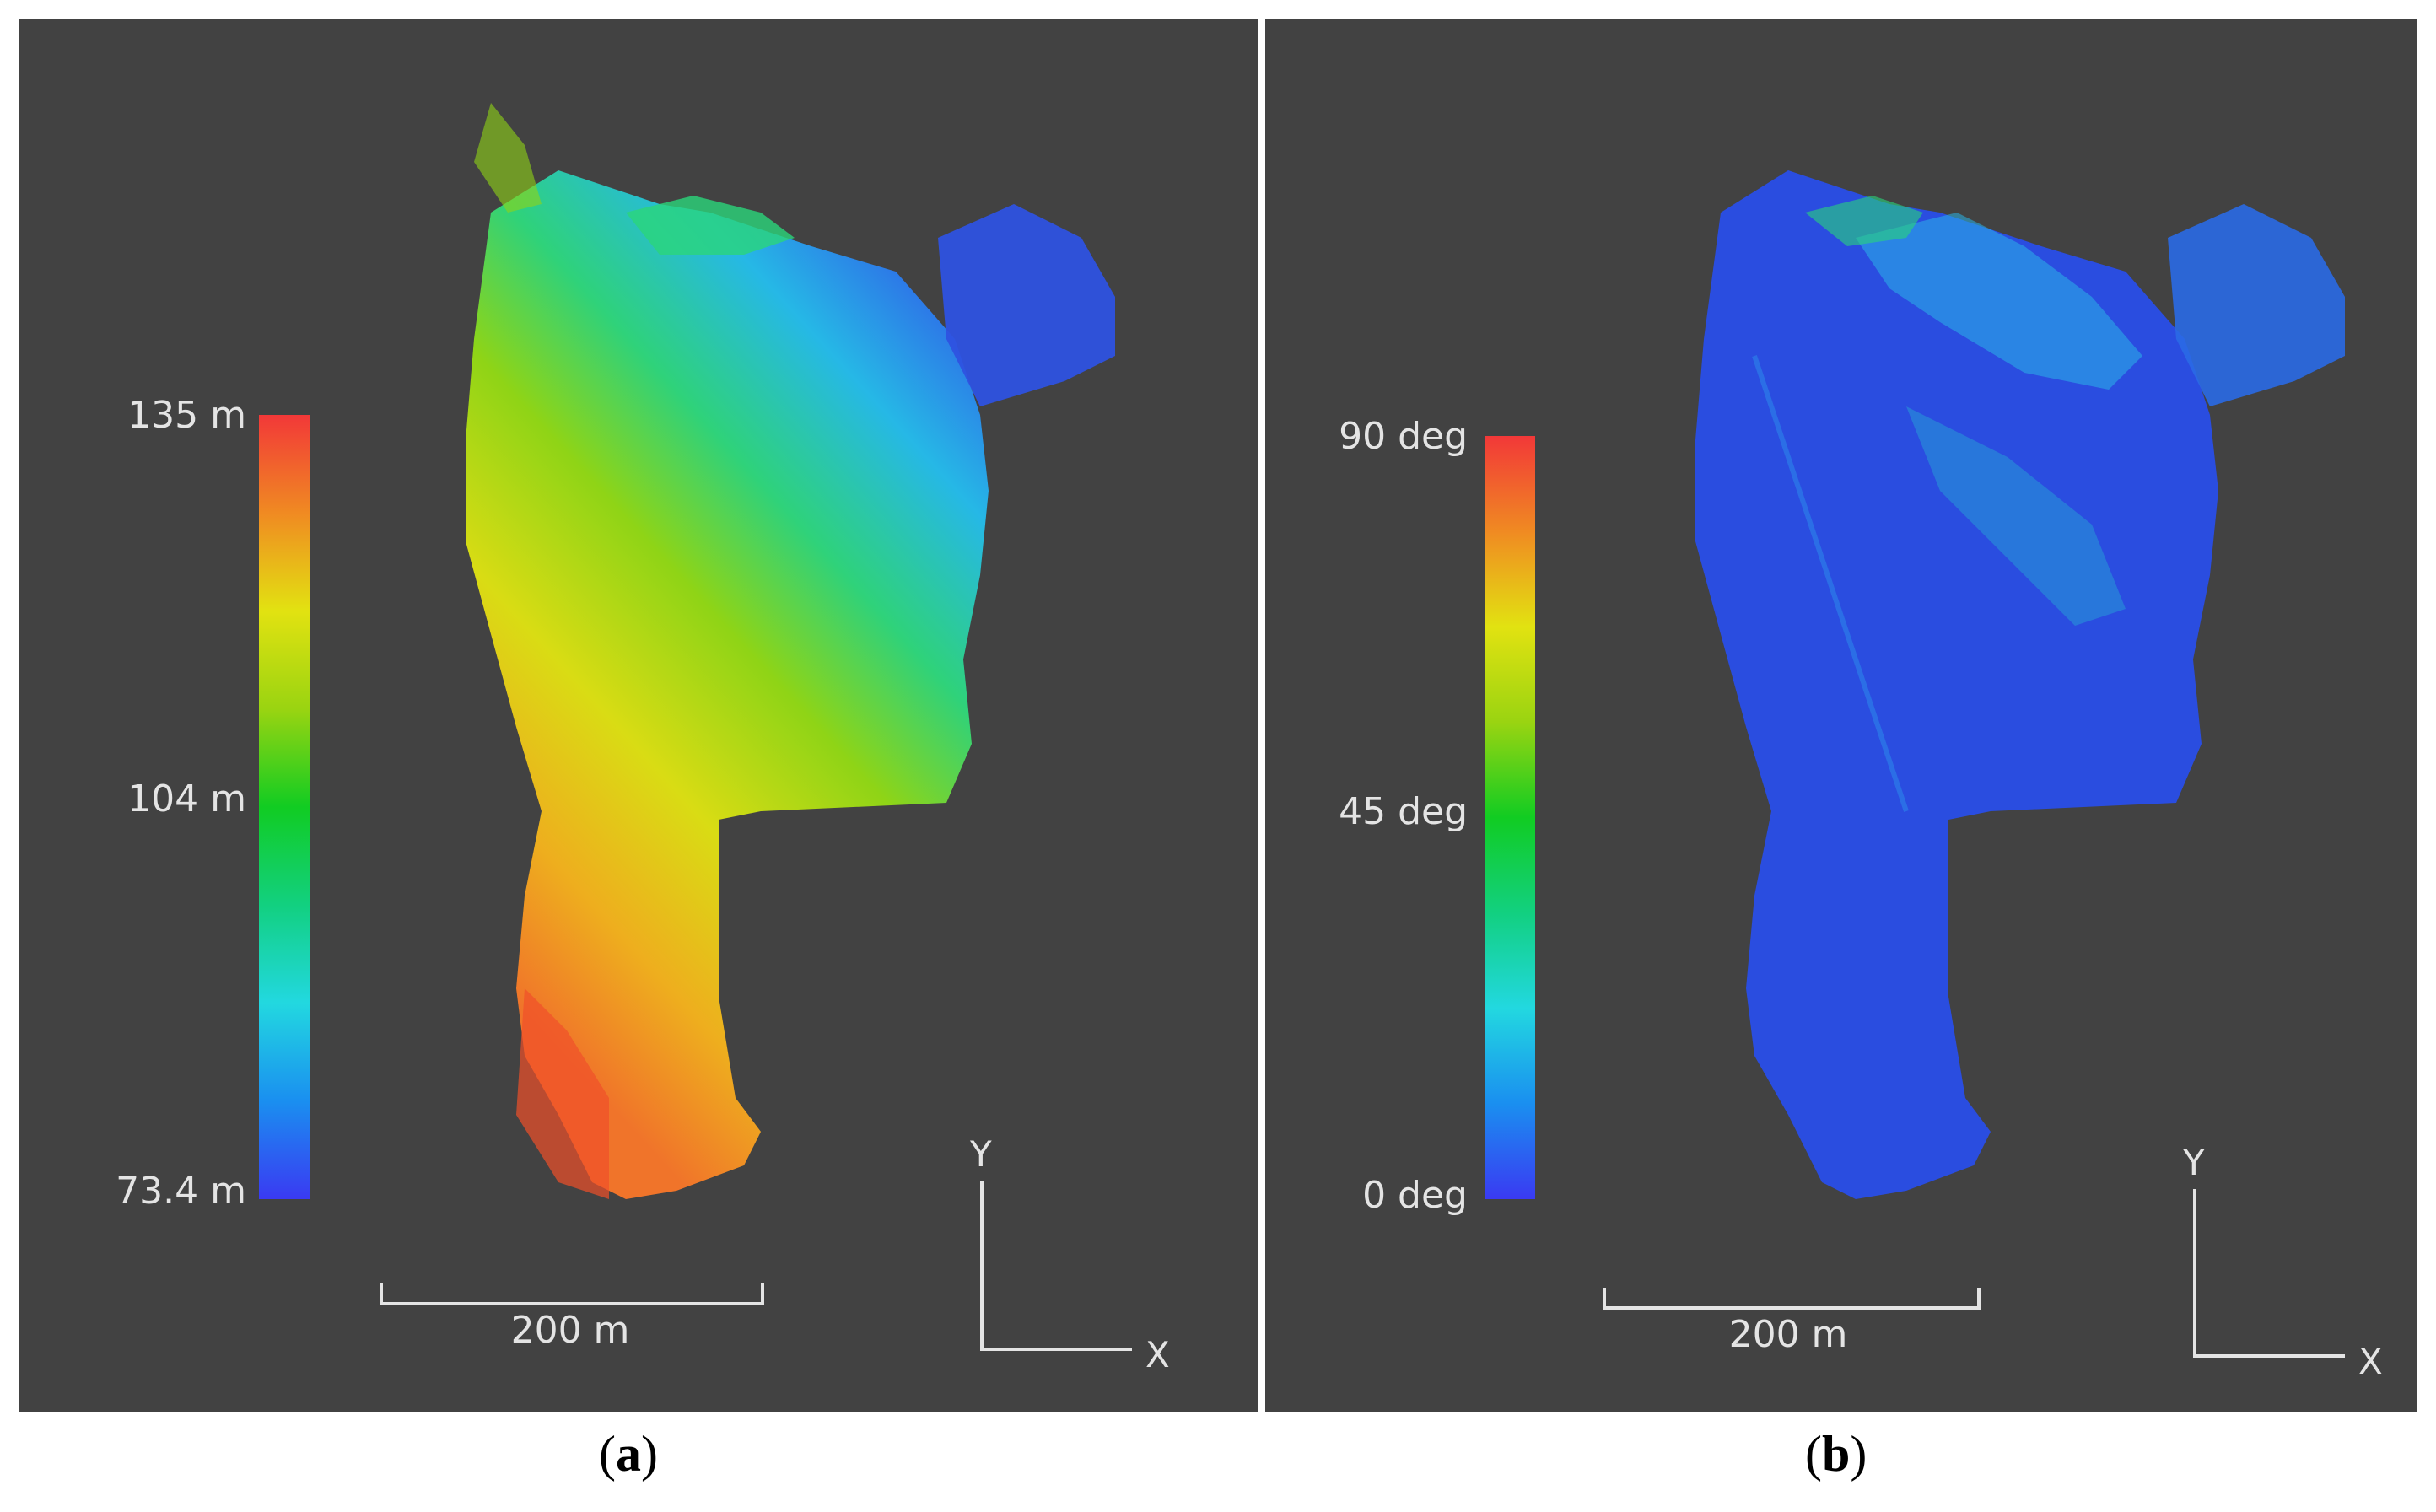 The image size is (2436, 1512). What do you see at coordinates (728, 685) in the screenshot?
I see `elevation-surface` at bounding box center [728, 685].